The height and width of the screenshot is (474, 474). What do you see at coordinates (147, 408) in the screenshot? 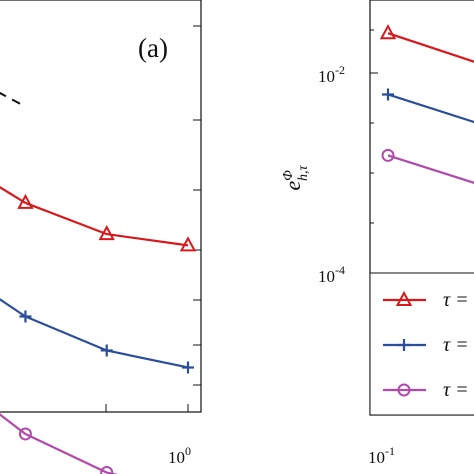
I see `panel-a-x-ticks` at bounding box center [147, 408].